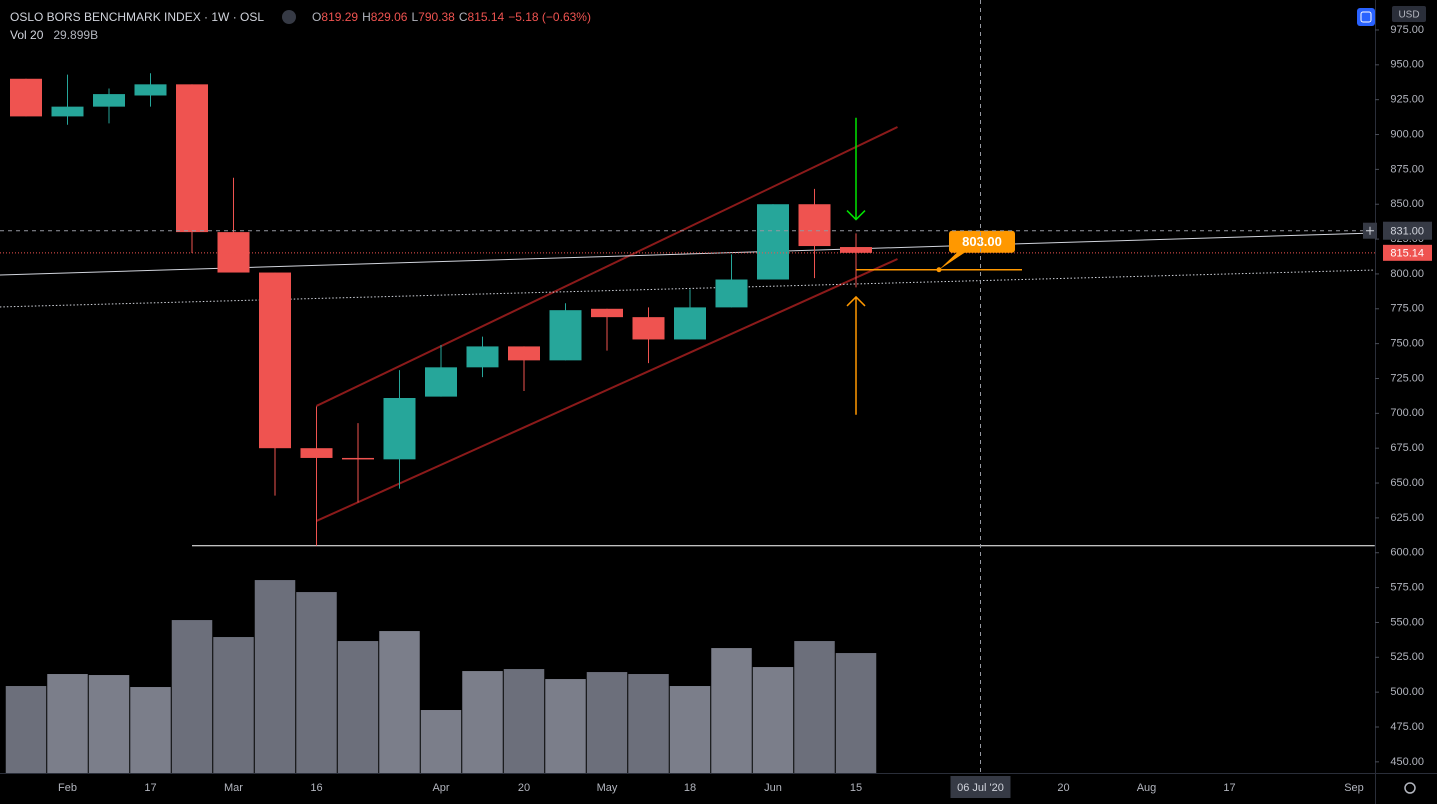 The height and width of the screenshot is (804, 1437). I want to click on x-tick-label: Feb, so click(67, 788).